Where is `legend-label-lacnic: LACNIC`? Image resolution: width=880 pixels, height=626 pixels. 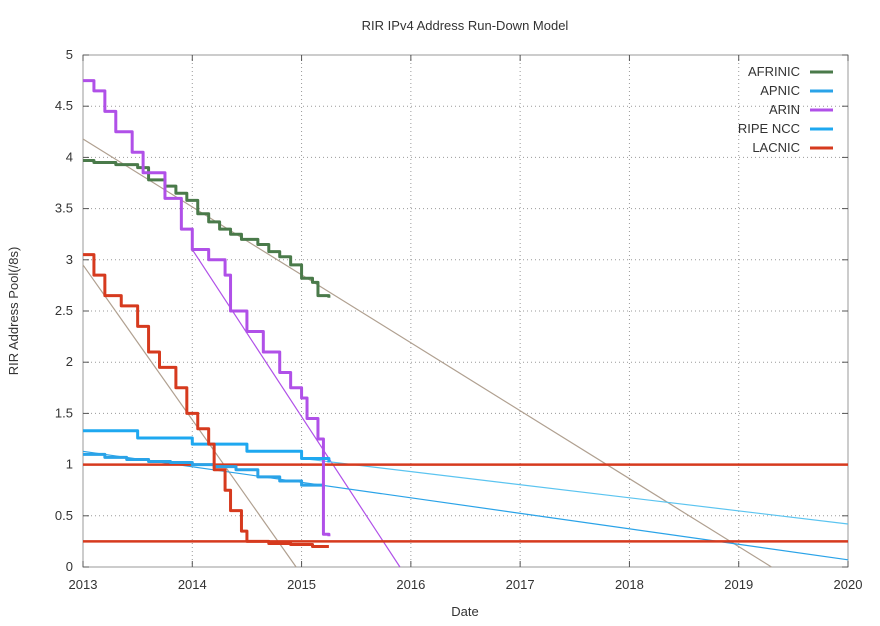
legend-label-lacnic: LACNIC is located at coordinates (776, 147).